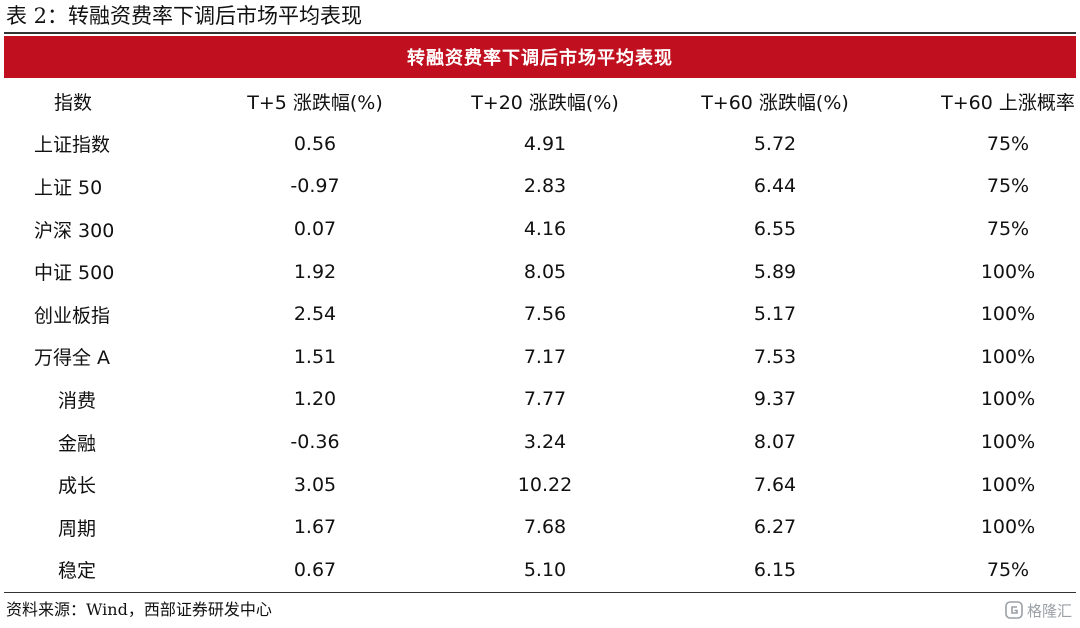 The height and width of the screenshot is (628, 1080). I want to click on table-cell: 0.67, so click(315, 569).